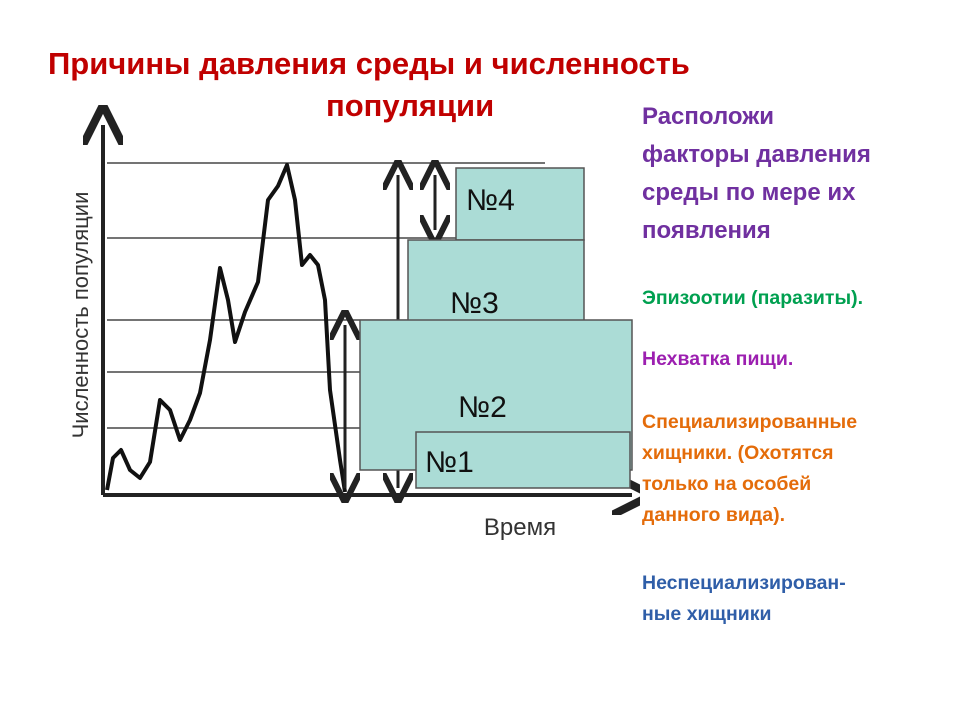 The width and height of the screenshot is (960, 720). What do you see at coordinates (727, 484) in the screenshot?
I see `factor-line: только на особей` at bounding box center [727, 484].